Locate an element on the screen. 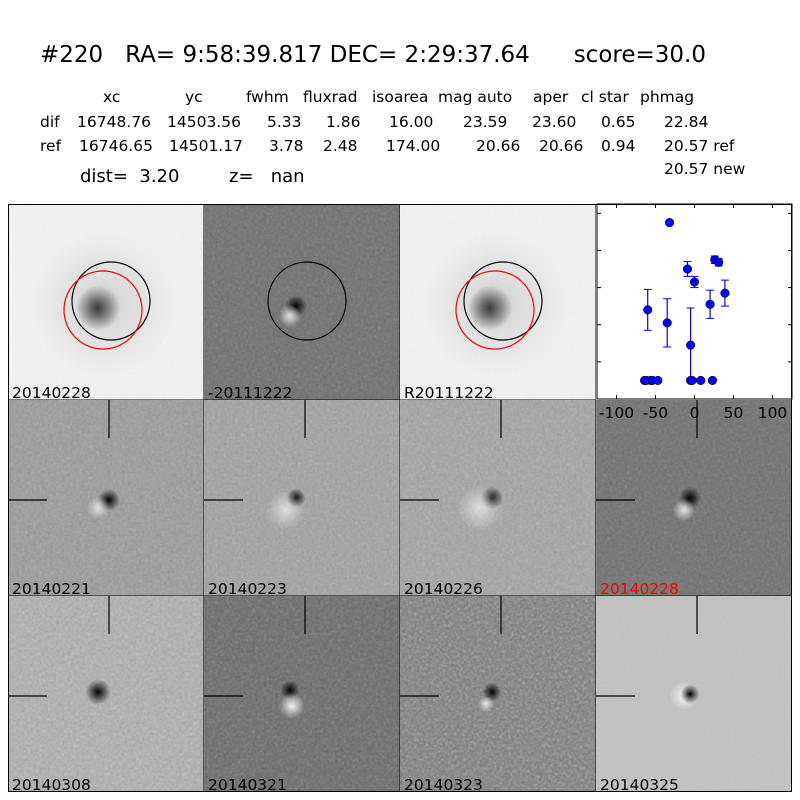  image-stamp: R20111222 is located at coordinates (498, 302).